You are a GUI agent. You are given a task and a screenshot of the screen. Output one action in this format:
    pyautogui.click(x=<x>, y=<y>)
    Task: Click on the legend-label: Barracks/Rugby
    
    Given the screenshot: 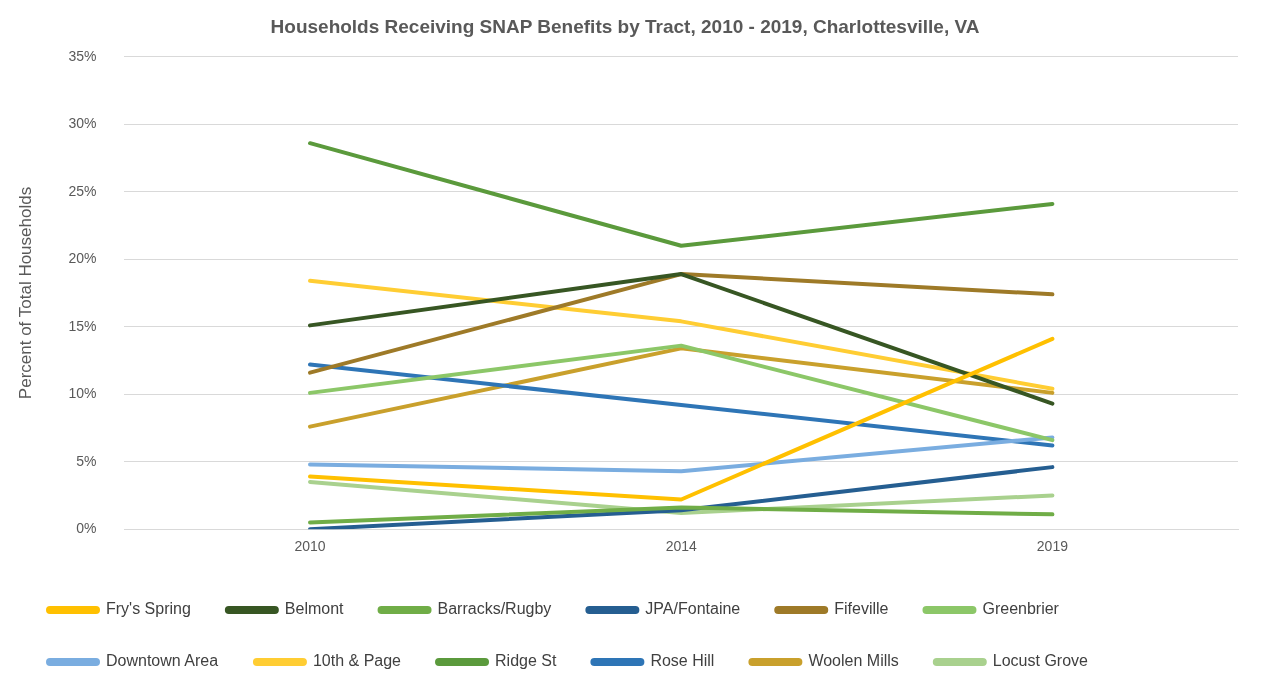 What is the action you would take?
    pyautogui.click(x=494, y=609)
    